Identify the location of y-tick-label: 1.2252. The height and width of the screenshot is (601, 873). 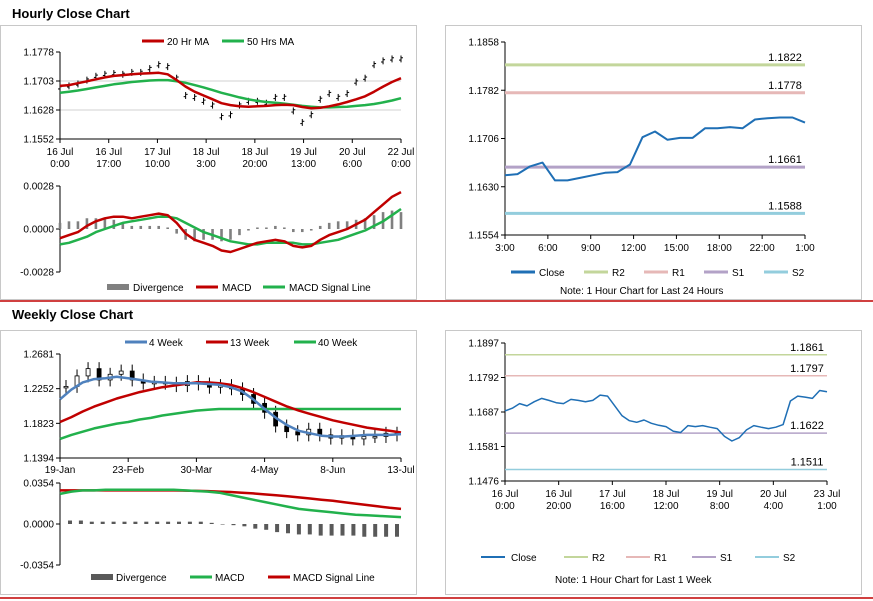
(38, 389).